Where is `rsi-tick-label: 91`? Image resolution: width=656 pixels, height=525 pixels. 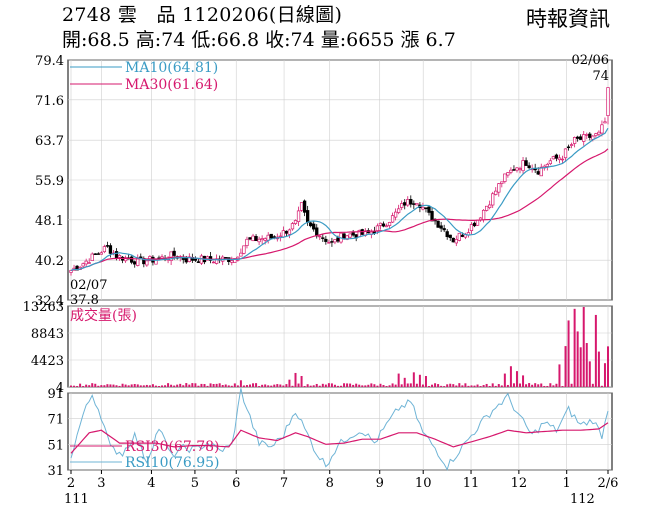 rsi-tick-label: 91 is located at coordinates (55, 394).